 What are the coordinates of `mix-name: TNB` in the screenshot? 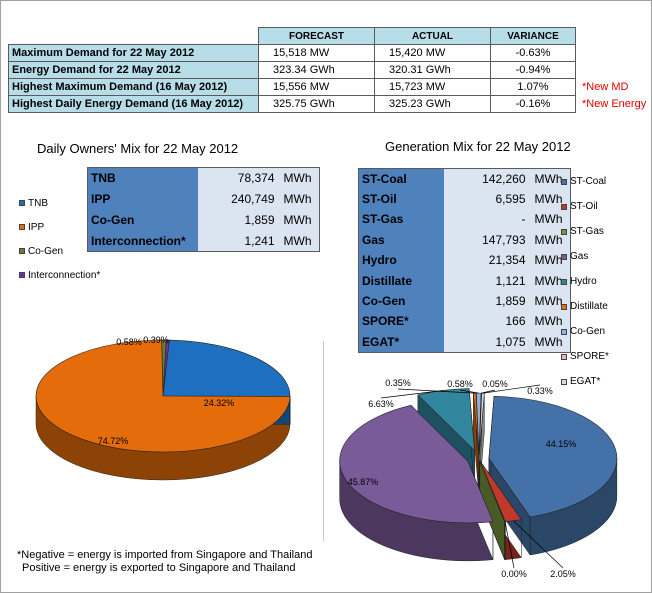 It's located at (142, 178).